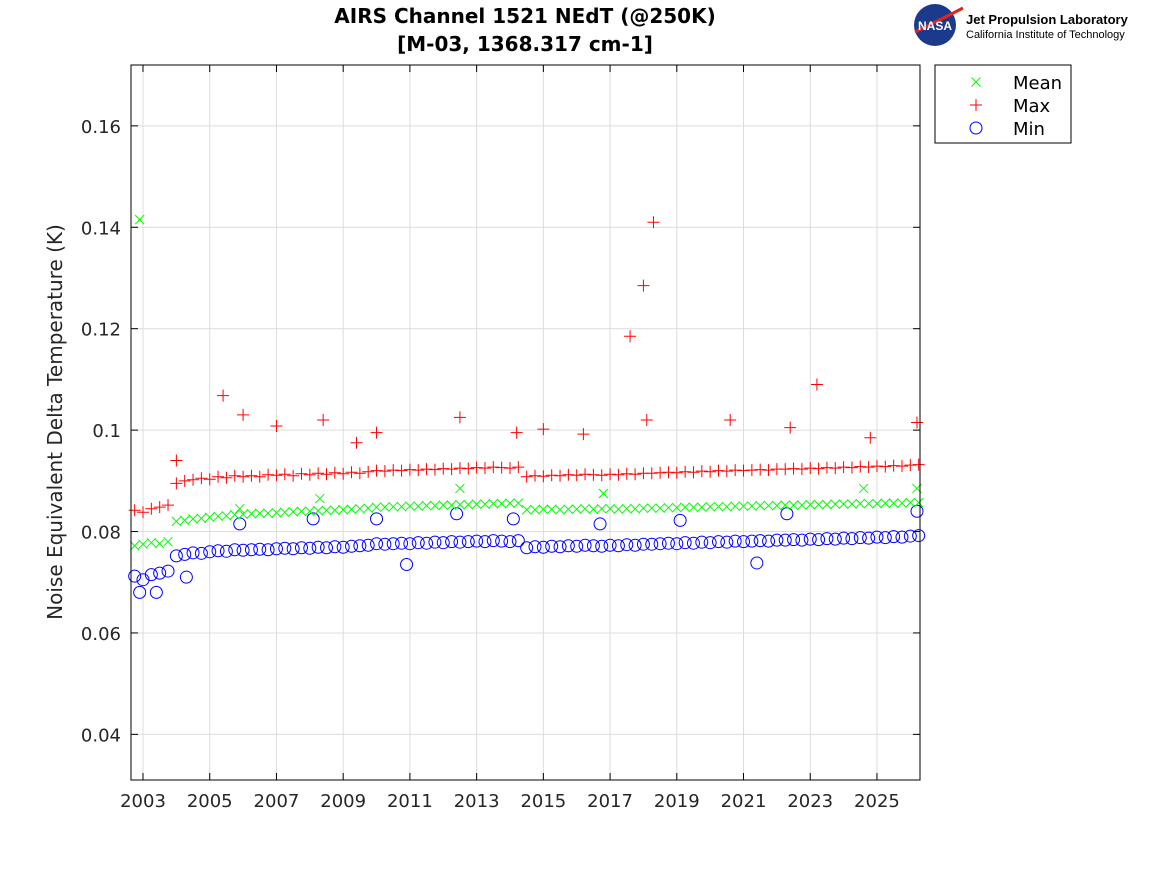  What do you see at coordinates (1037, 83) in the screenshot?
I see `legend-mean-label: Mean` at bounding box center [1037, 83].